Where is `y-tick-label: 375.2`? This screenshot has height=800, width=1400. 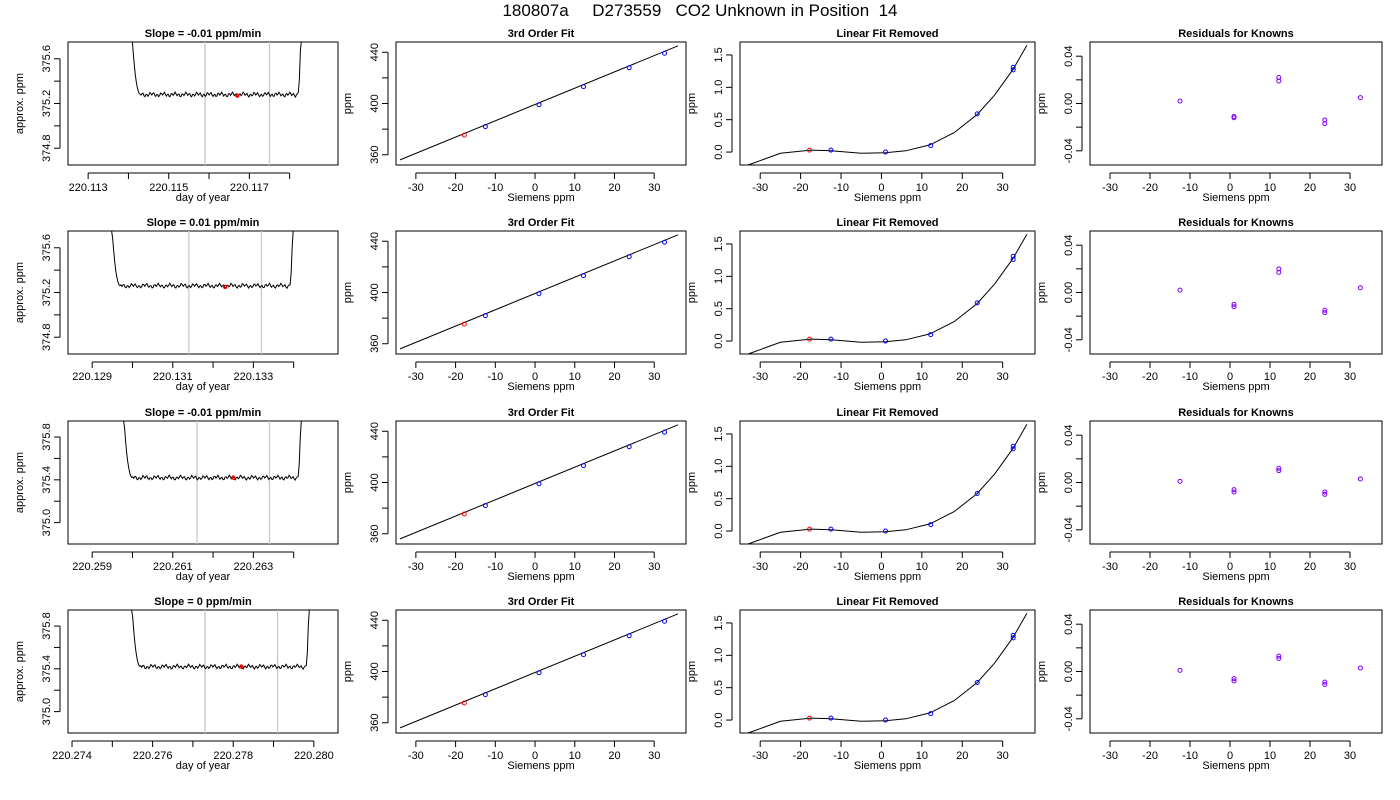
y-tick-label: 375.2 is located at coordinates (47, 293).